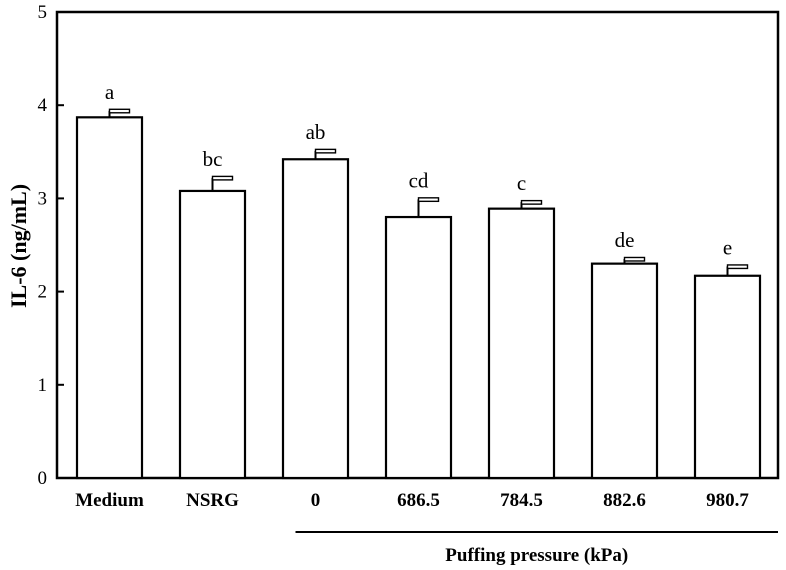 The width and height of the screenshot is (786, 570). I want to click on significance-label-980-7: e, so click(727, 247).